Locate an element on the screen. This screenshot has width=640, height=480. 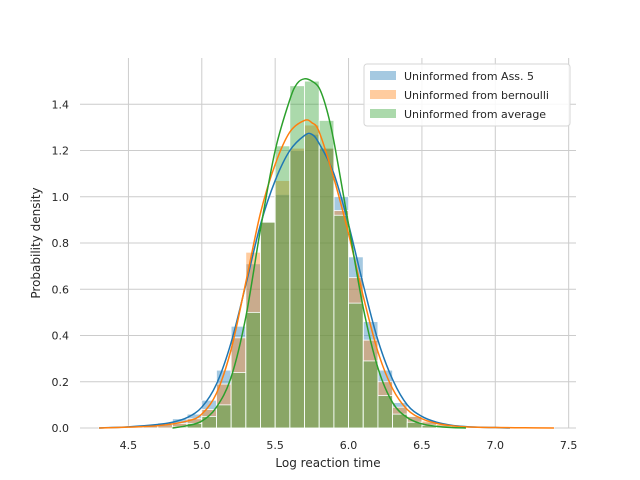
y-tick-label: 1.0 is located at coordinates (61, 197).